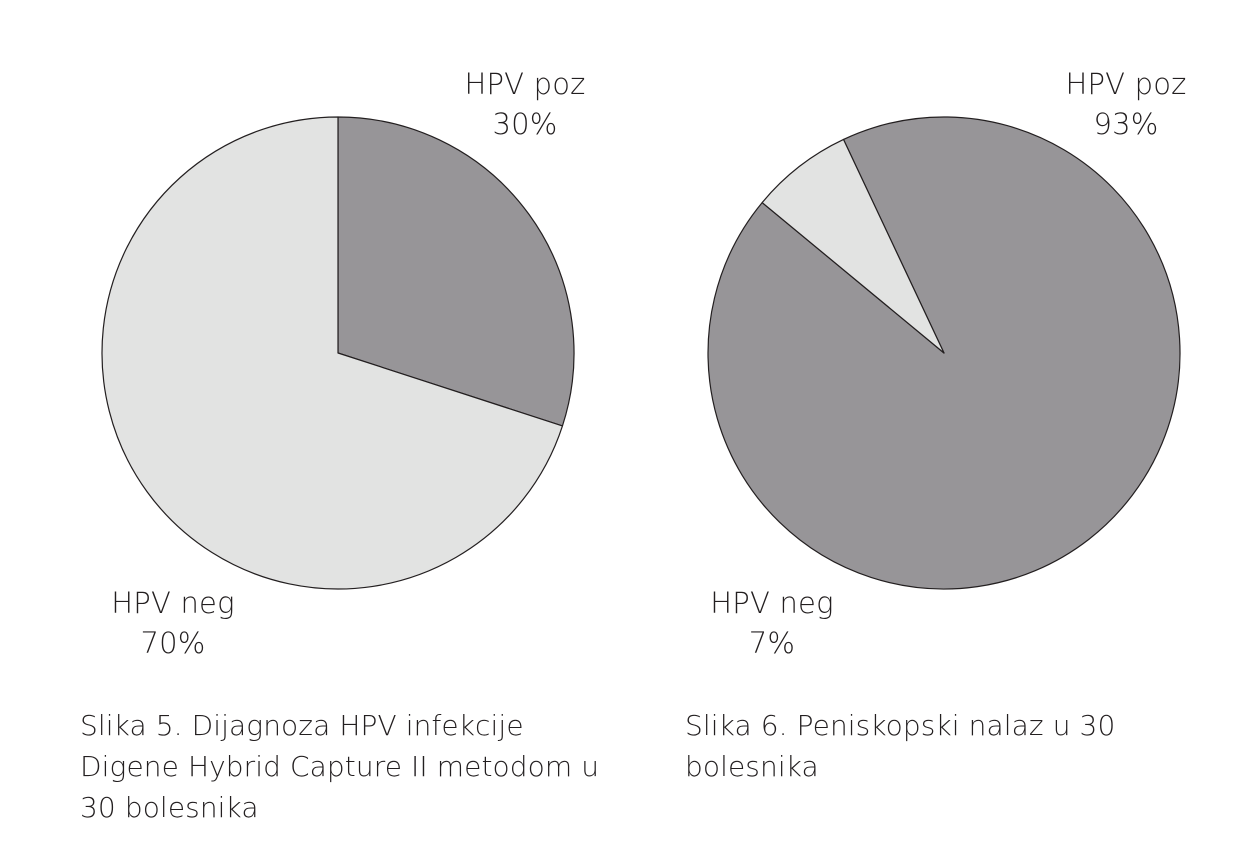  What do you see at coordinates (302, 725) in the screenshot?
I see `caption-line: Slika 5. Dijagnoza HPV infekcije` at bounding box center [302, 725].